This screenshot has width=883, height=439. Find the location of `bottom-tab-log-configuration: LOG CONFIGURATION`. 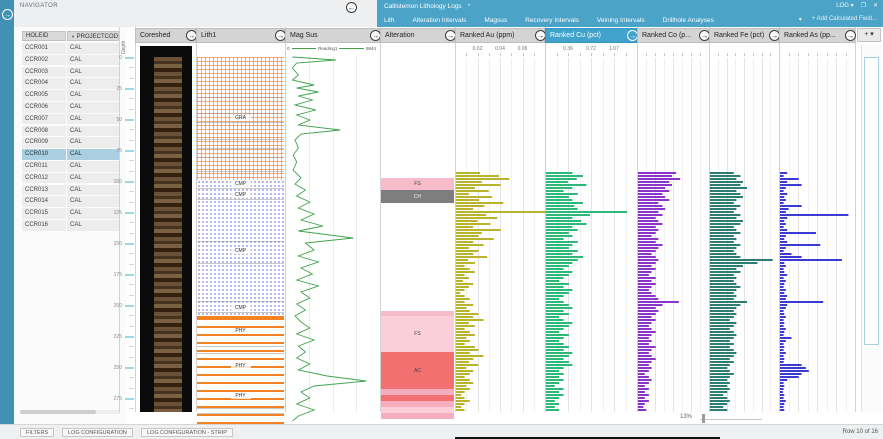

bottom-tab-log-configuration: LOG CONFIGURATION is located at coordinates (97, 432).